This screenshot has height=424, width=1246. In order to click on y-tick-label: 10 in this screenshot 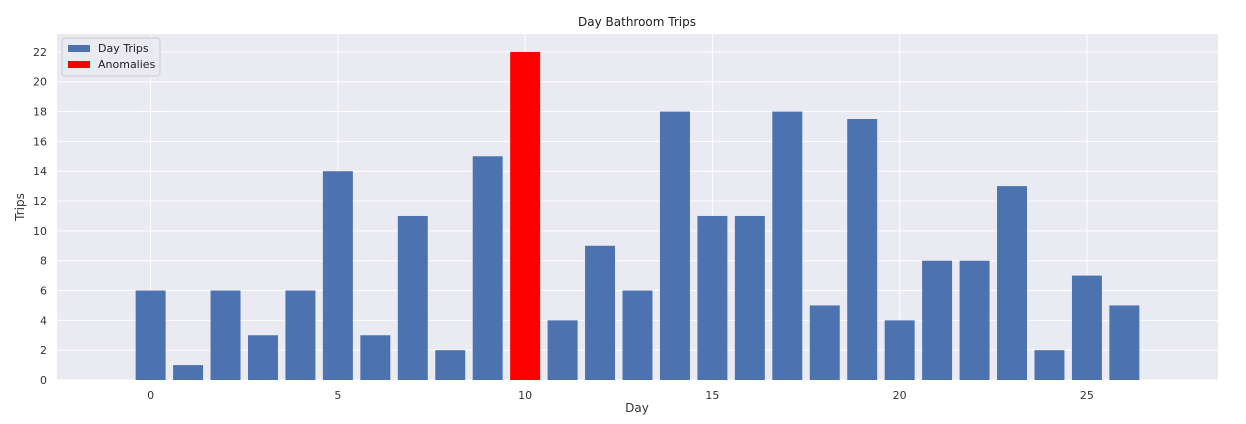, I will do `click(40, 231)`.